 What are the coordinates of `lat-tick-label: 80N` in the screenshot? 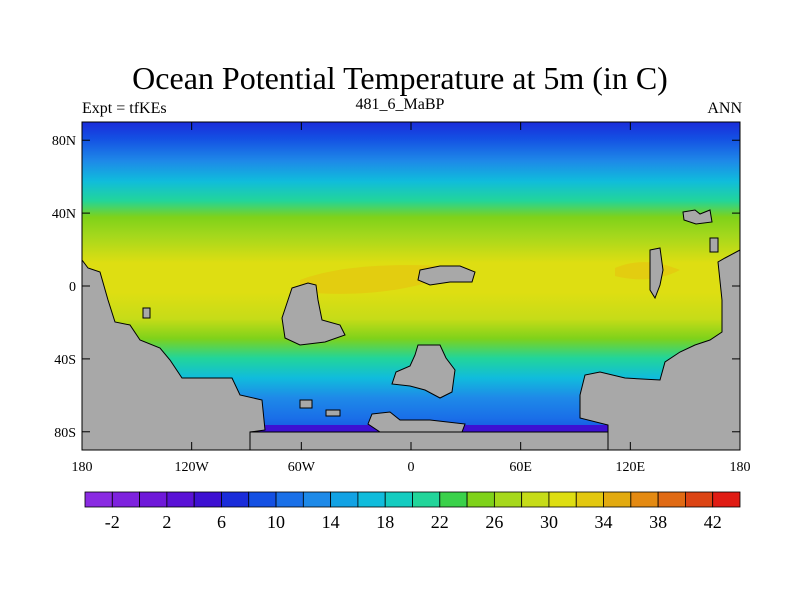 It's located at (64, 141).